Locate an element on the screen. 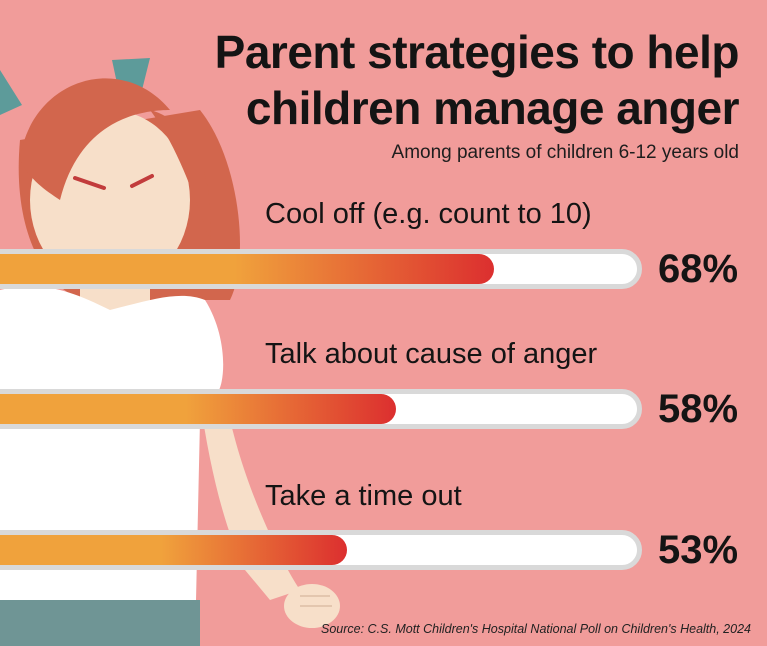 This screenshot has height=646, width=767. bar-label: Take a time out is located at coordinates (363, 496).